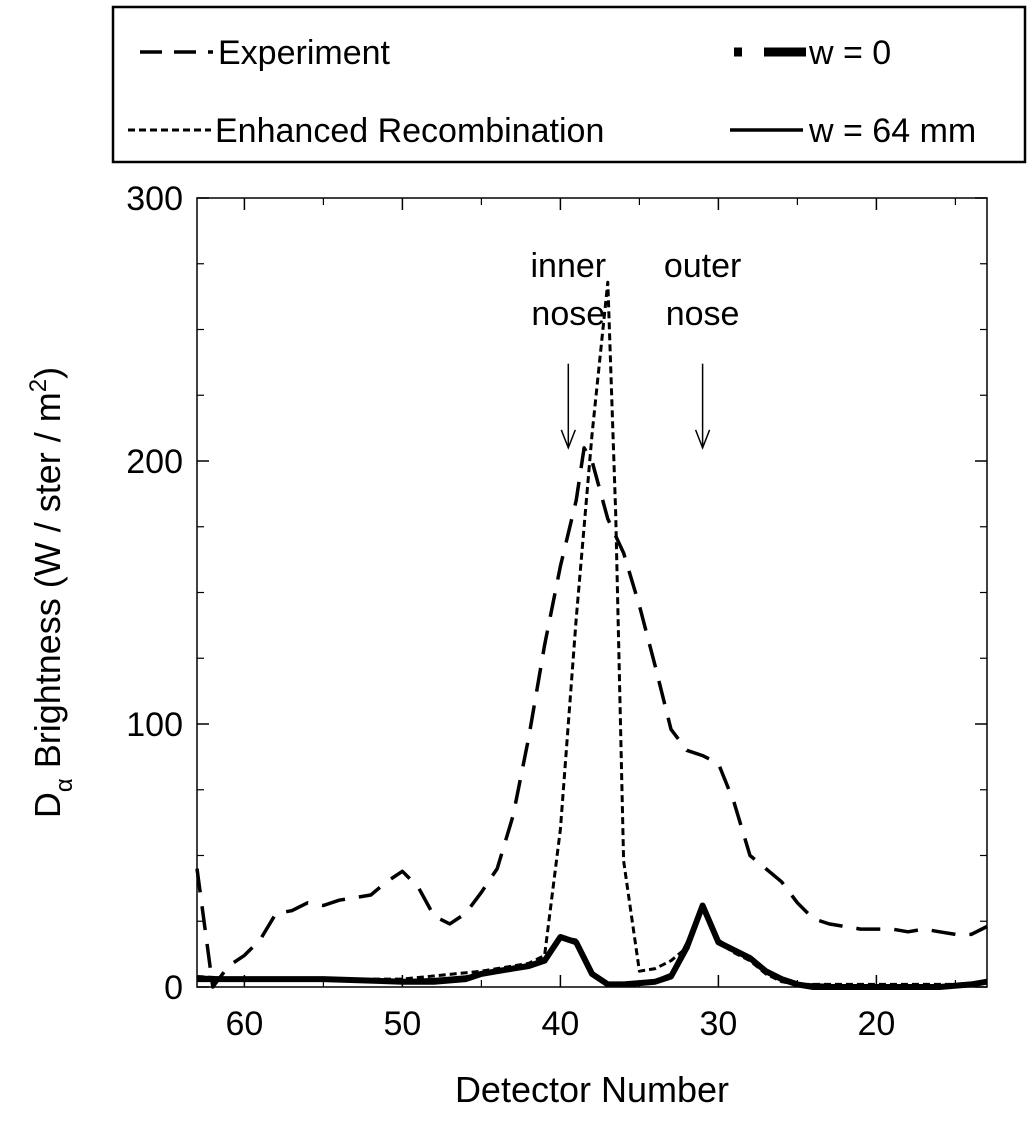 Image resolution: width=1029 pixels, height=1127 pixels. What do you see at coordinates (409, 131) in the screenshot?
I see `legend-label-enhanced: Enhanced Recombination` at bounding box center [409, 131].